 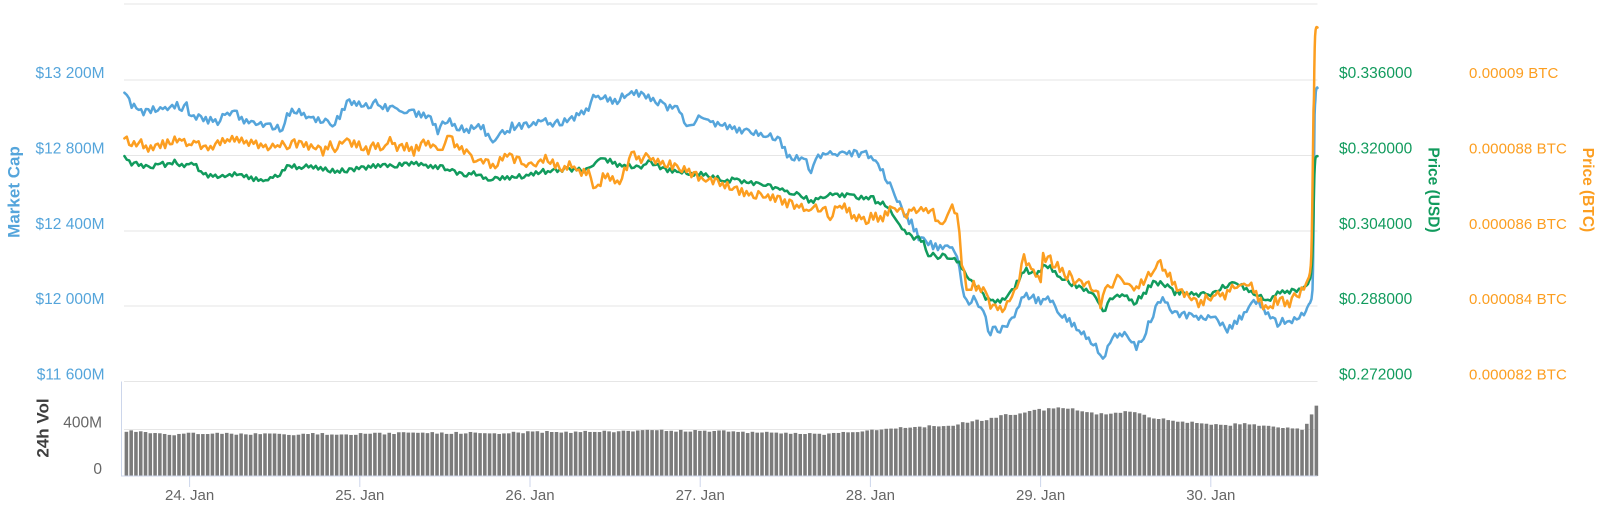 I want to click on svg-text: Price (BTC), so click(x=1587, y=190).